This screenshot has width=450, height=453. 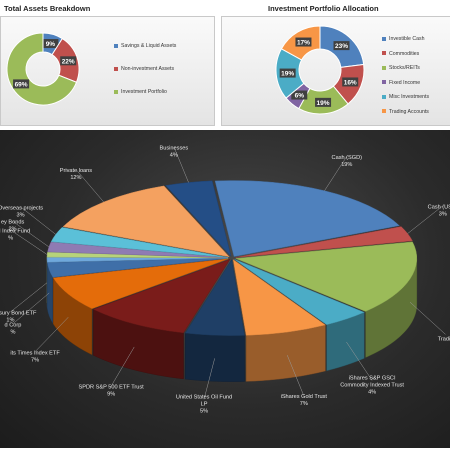 I want to click on legend-item-investible-cash: Investible Cash, so click(x=403, y=39).